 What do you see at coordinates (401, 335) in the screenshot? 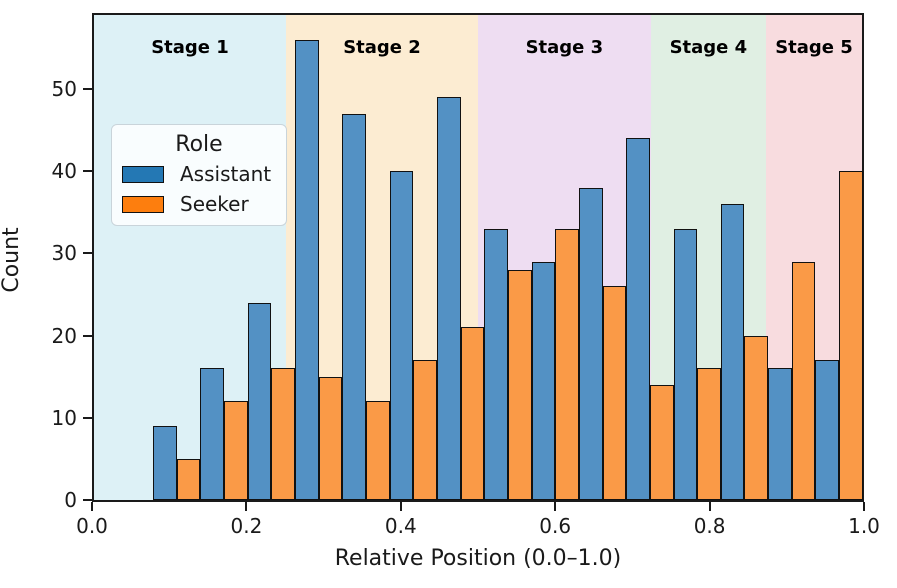
I see `bar-assistant-bin6` at bounding box center [401, 335].